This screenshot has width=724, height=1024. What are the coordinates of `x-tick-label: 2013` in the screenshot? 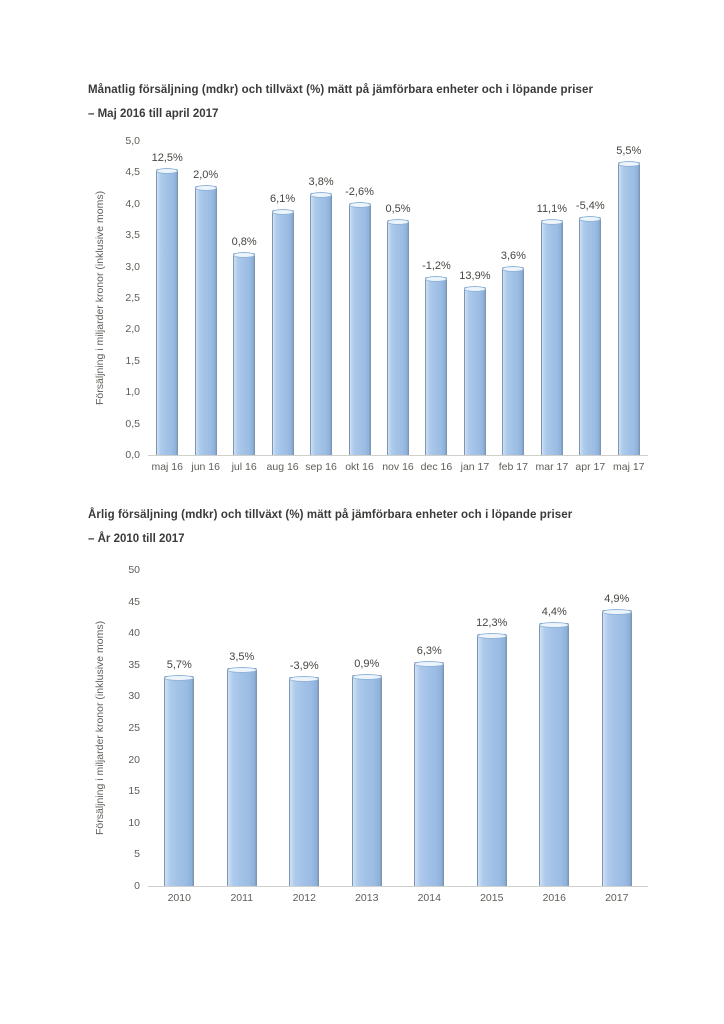 It's located at (367, 898).